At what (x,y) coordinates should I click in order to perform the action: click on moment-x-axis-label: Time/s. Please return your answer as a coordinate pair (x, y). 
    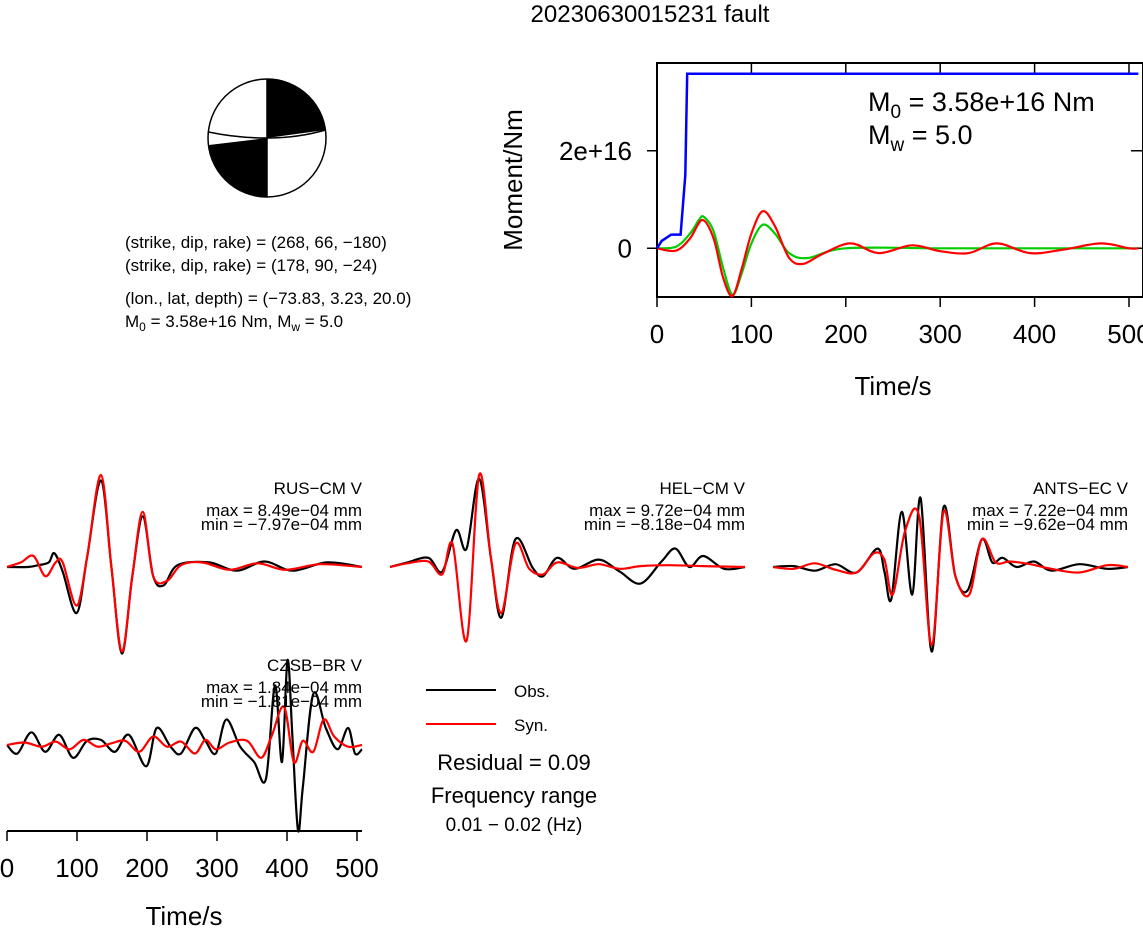
    Looking at the image, I should click on (892, 386).